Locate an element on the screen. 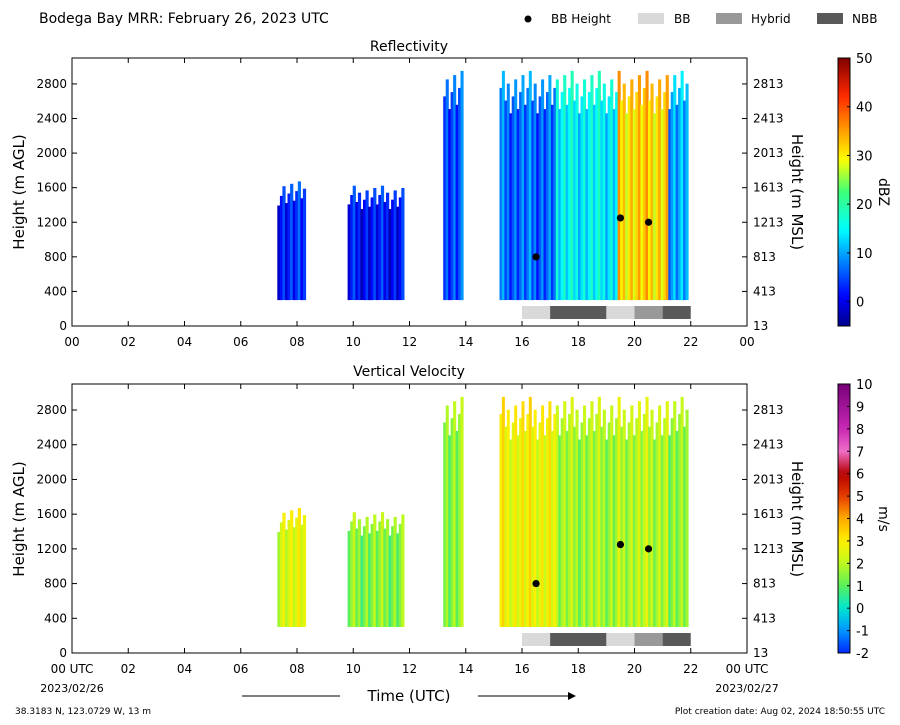  x-tick-label: 08 is located at coordinates (296, 669).